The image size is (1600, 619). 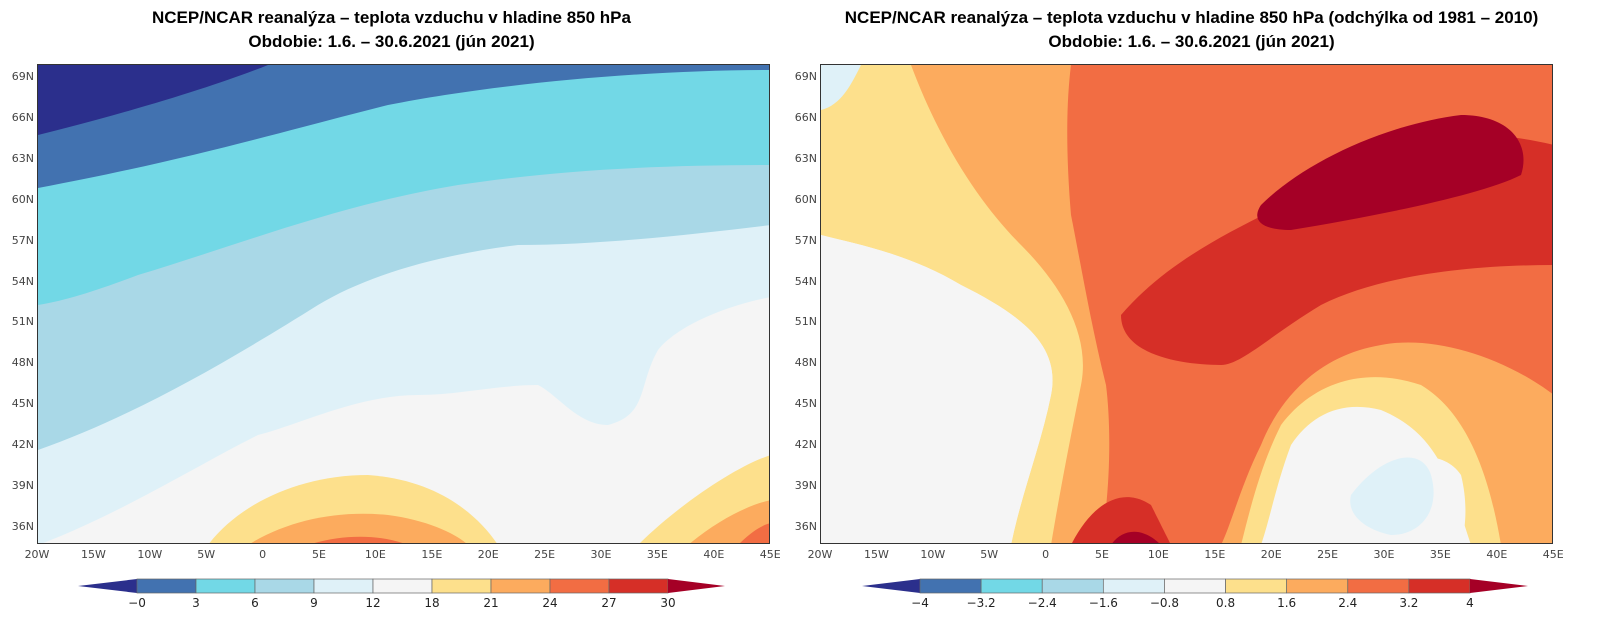 What do you see at coordinates (609, 603) in the screenshot?
I see `colorbar-label: 27` at bounding box center [609, 603].